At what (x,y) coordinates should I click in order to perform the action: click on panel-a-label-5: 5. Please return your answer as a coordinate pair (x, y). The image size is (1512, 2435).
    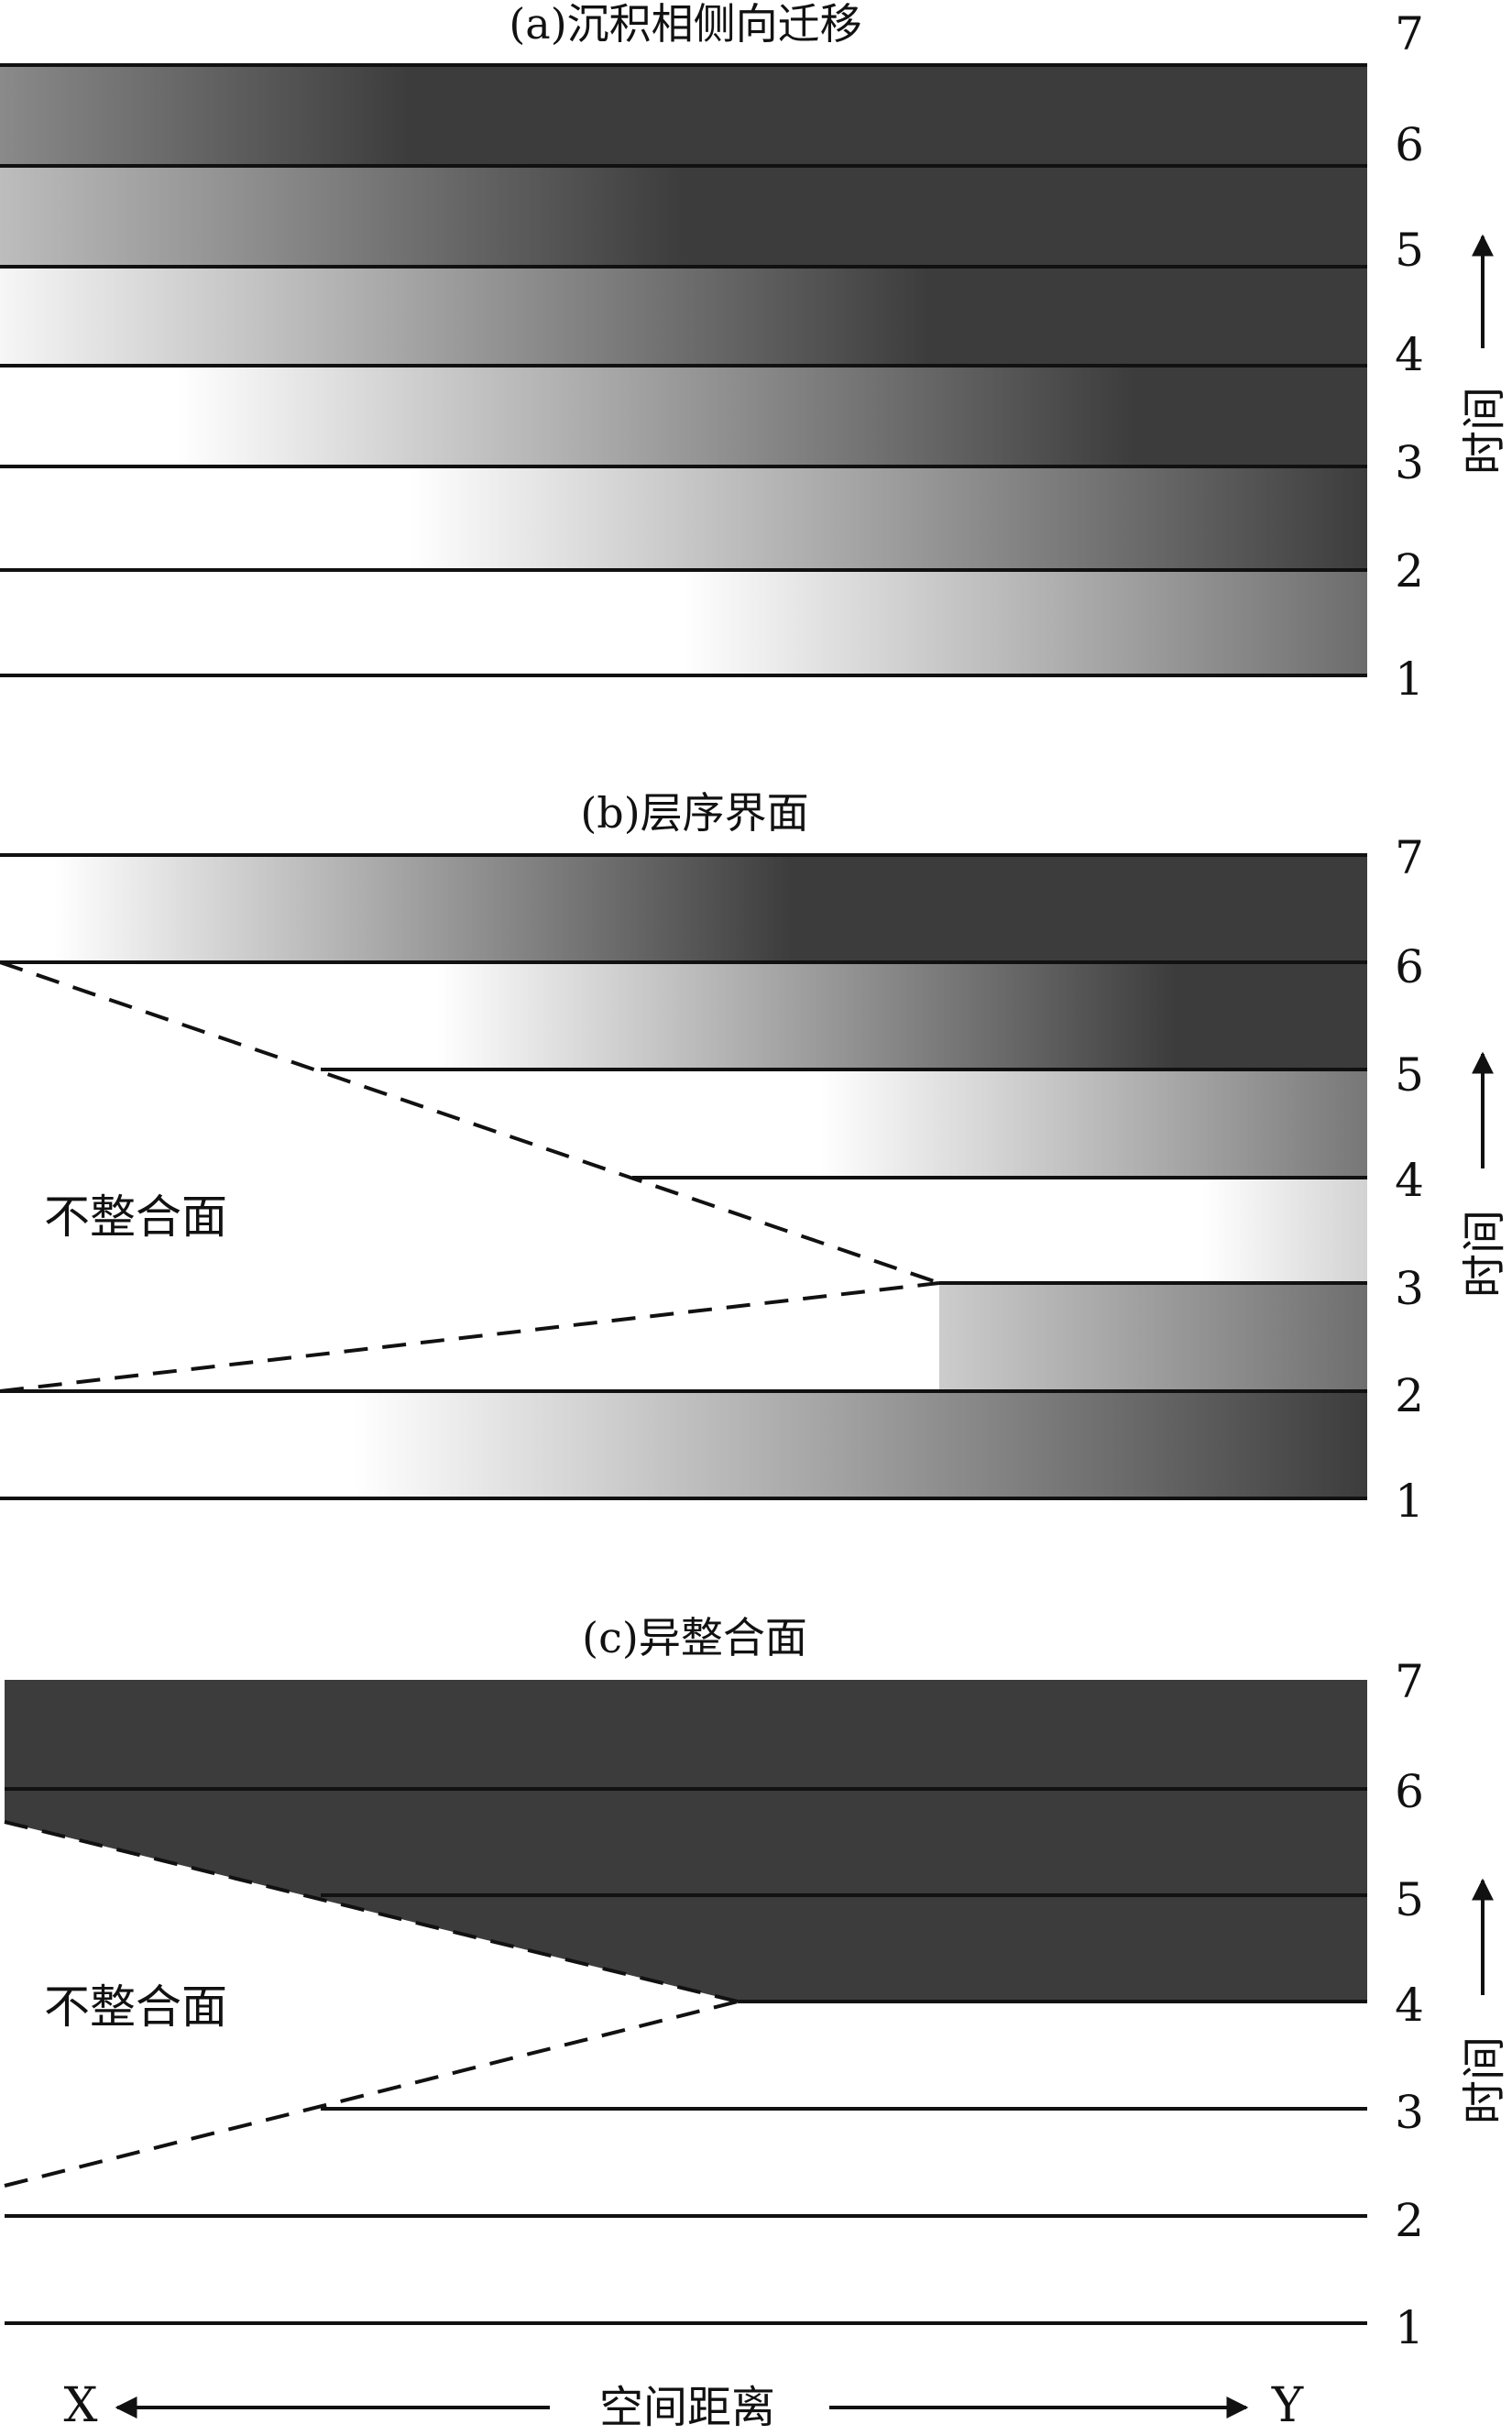
    Looking at the image, I should click on (1409, 250).